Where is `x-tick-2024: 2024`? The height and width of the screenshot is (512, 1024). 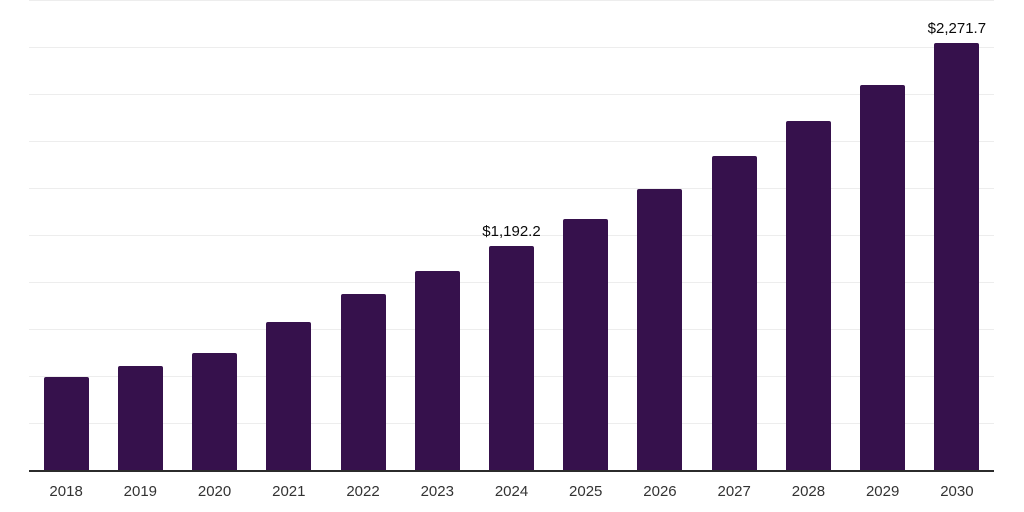
x-tick-2024: 2024 is located at coordinates (511, 491).